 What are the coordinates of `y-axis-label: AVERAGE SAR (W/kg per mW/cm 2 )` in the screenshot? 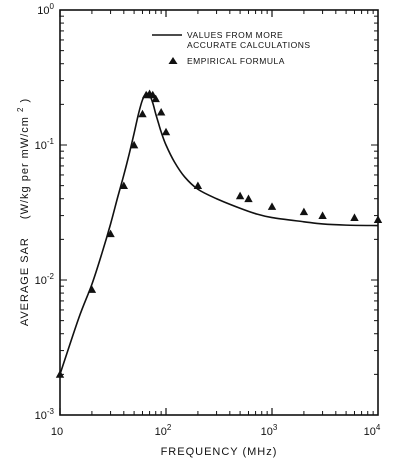 It's located at (22, 212).